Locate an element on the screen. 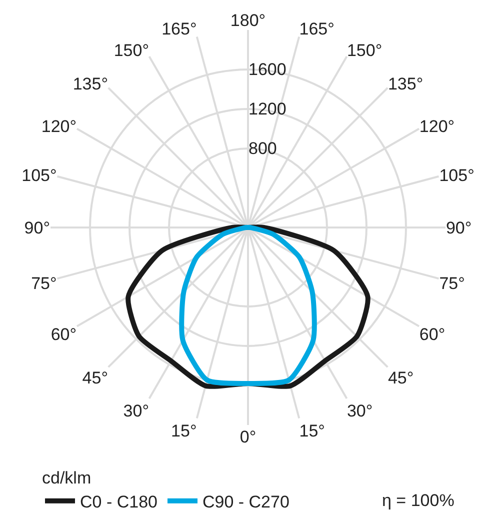 This screenshot has width=496, height=531. spoke-label: 180° is located at coordinates (248, 20).